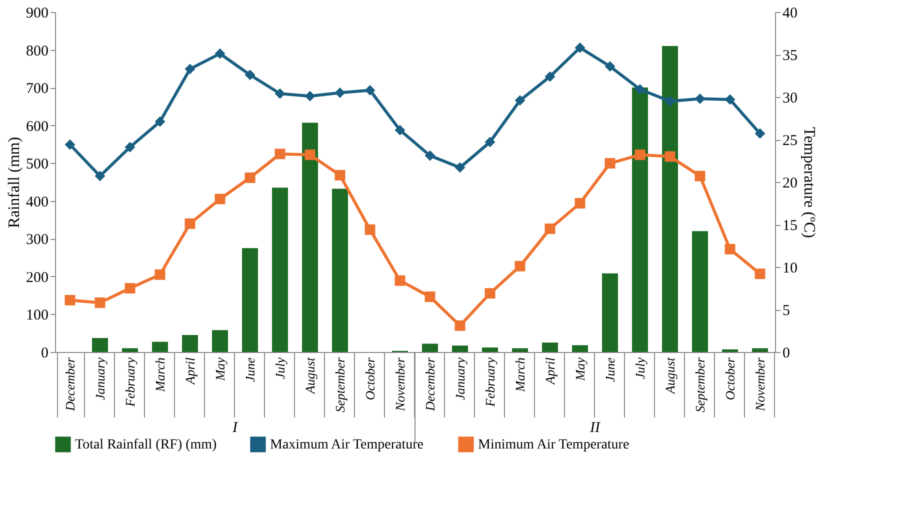 The height and width of the screenshot is (532, 908). I want to click on text: I, so click(235, 428).